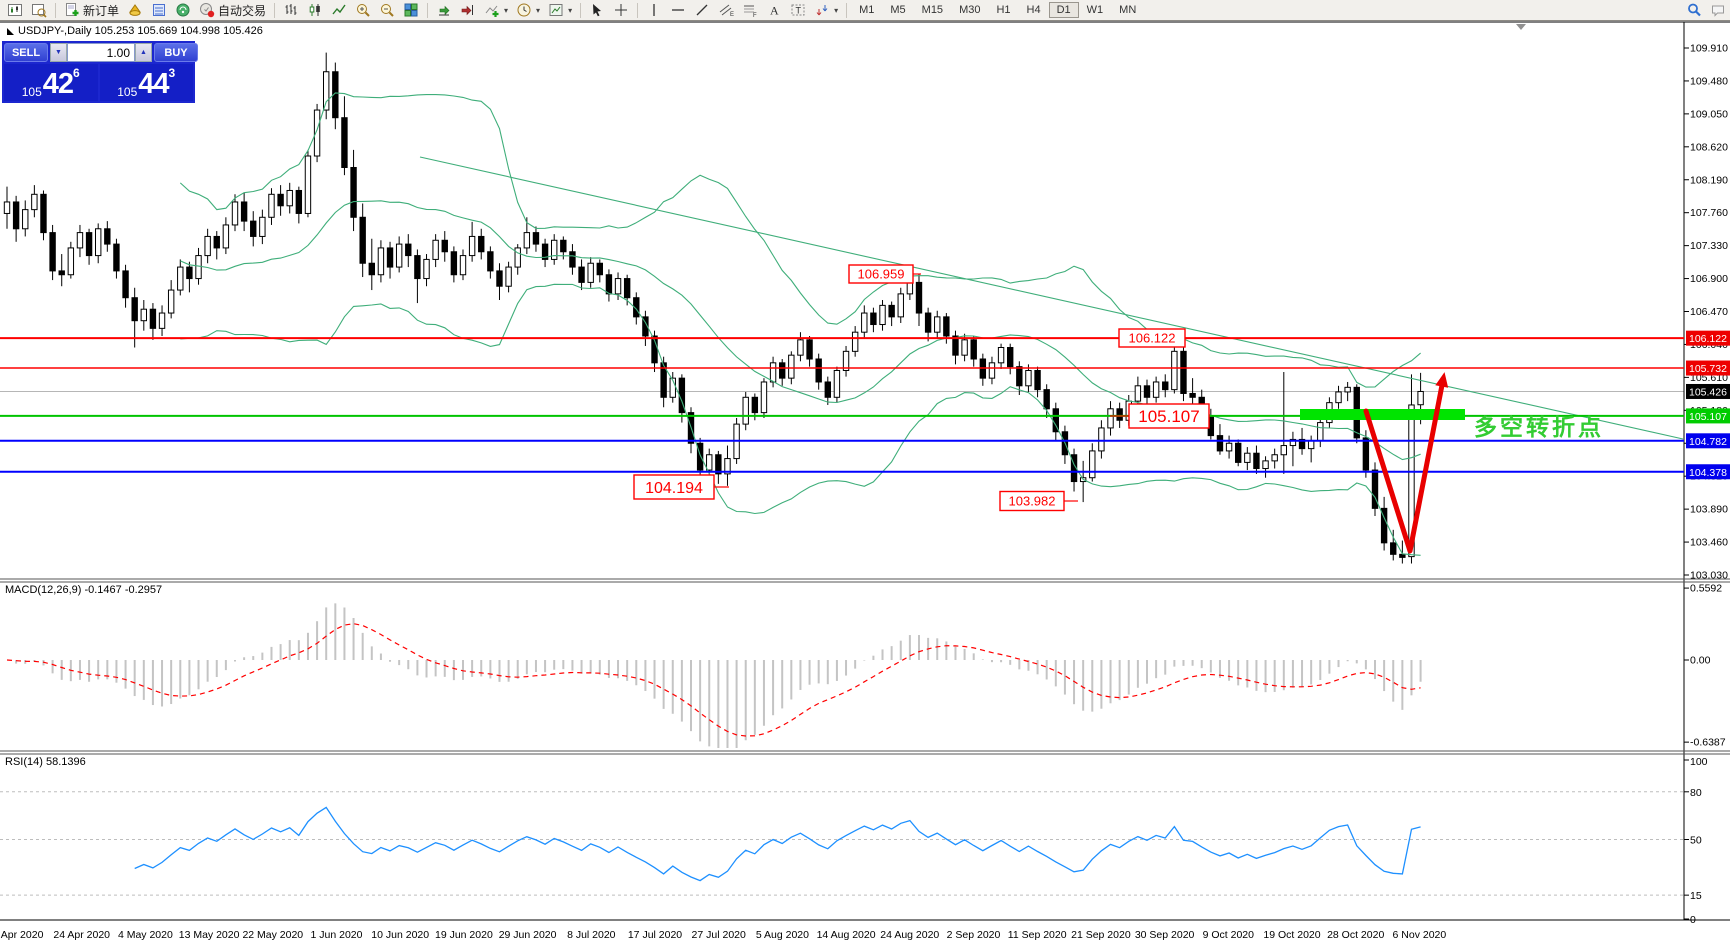 Image resolution: width=1730 pixels, height=946 pixels. I want to click on svg-text: 0.5592, so click(1706, 589).